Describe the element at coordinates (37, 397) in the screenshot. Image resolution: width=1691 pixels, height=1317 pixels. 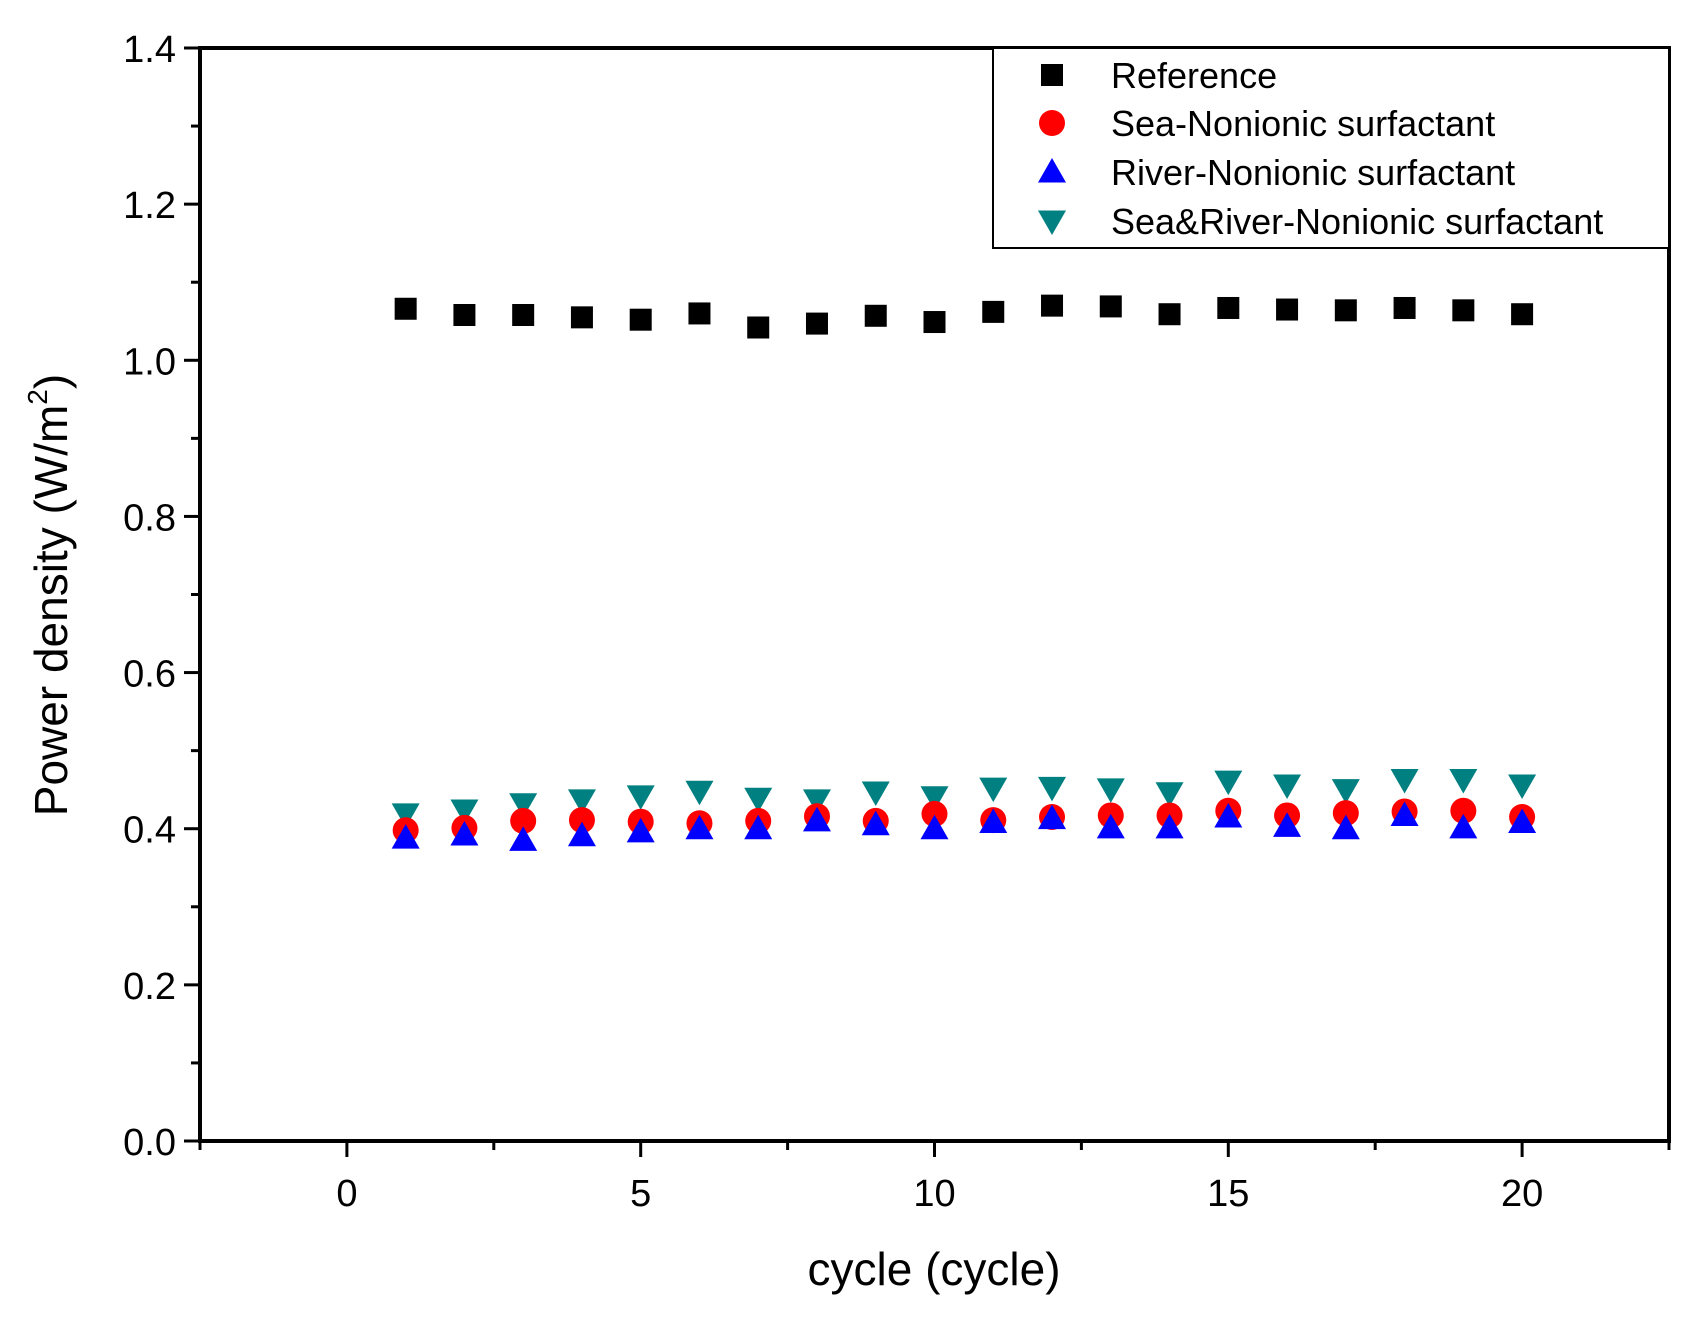
I see `y-axis-label-superscript: 2` at that location.